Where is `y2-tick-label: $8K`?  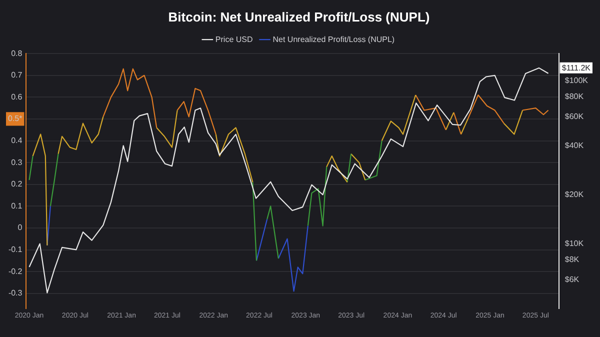 y2-tick-label: $8K is located at coordinates (572, 259).